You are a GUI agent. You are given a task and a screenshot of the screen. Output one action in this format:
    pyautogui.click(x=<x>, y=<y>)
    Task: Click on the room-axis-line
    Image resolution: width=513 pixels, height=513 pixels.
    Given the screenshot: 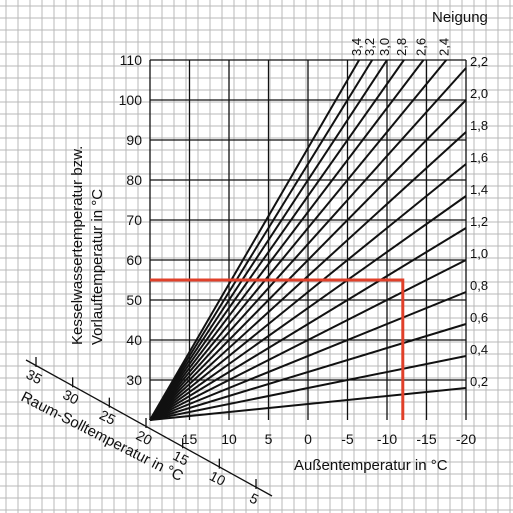 What is the action you would take?
    pyautogui.click(x=149, y=428)
    